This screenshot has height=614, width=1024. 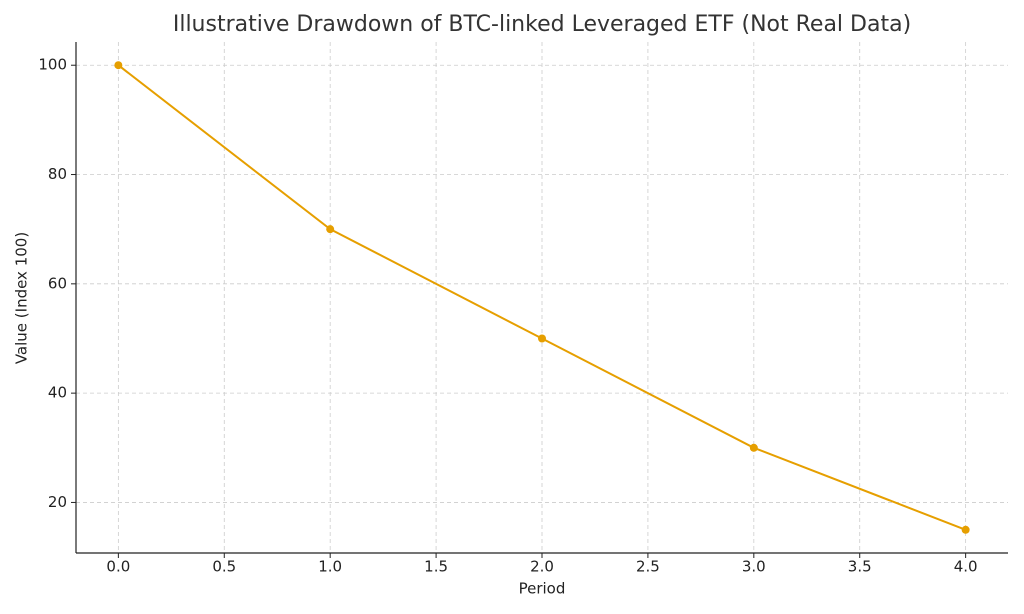 What do you see at coordinates (57, 283) in the screenshot?
I see `y-tick-label: 60` at bounding box center [57, 283].